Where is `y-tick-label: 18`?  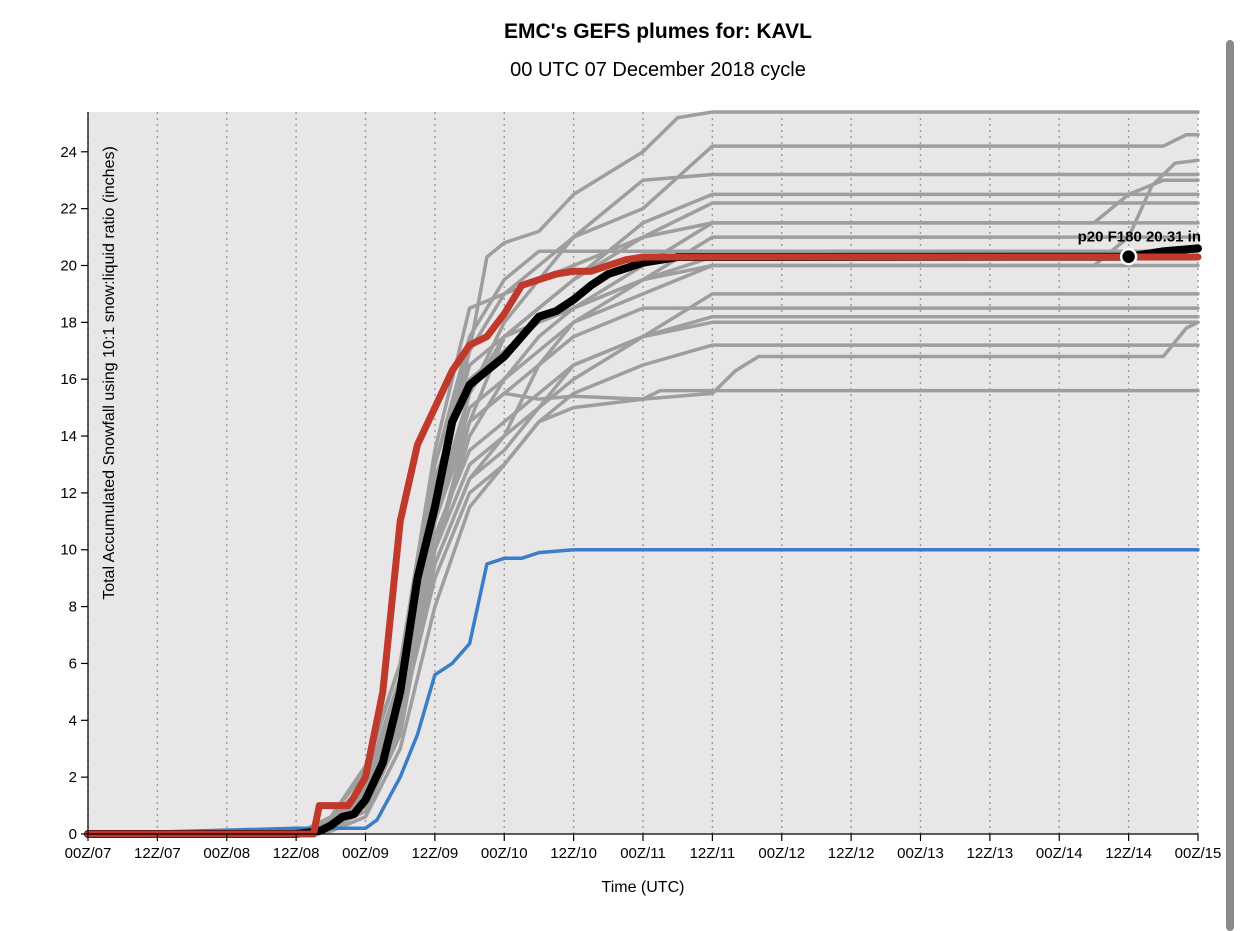
y-tick-label: 18 is located at coordinates (68, 322).